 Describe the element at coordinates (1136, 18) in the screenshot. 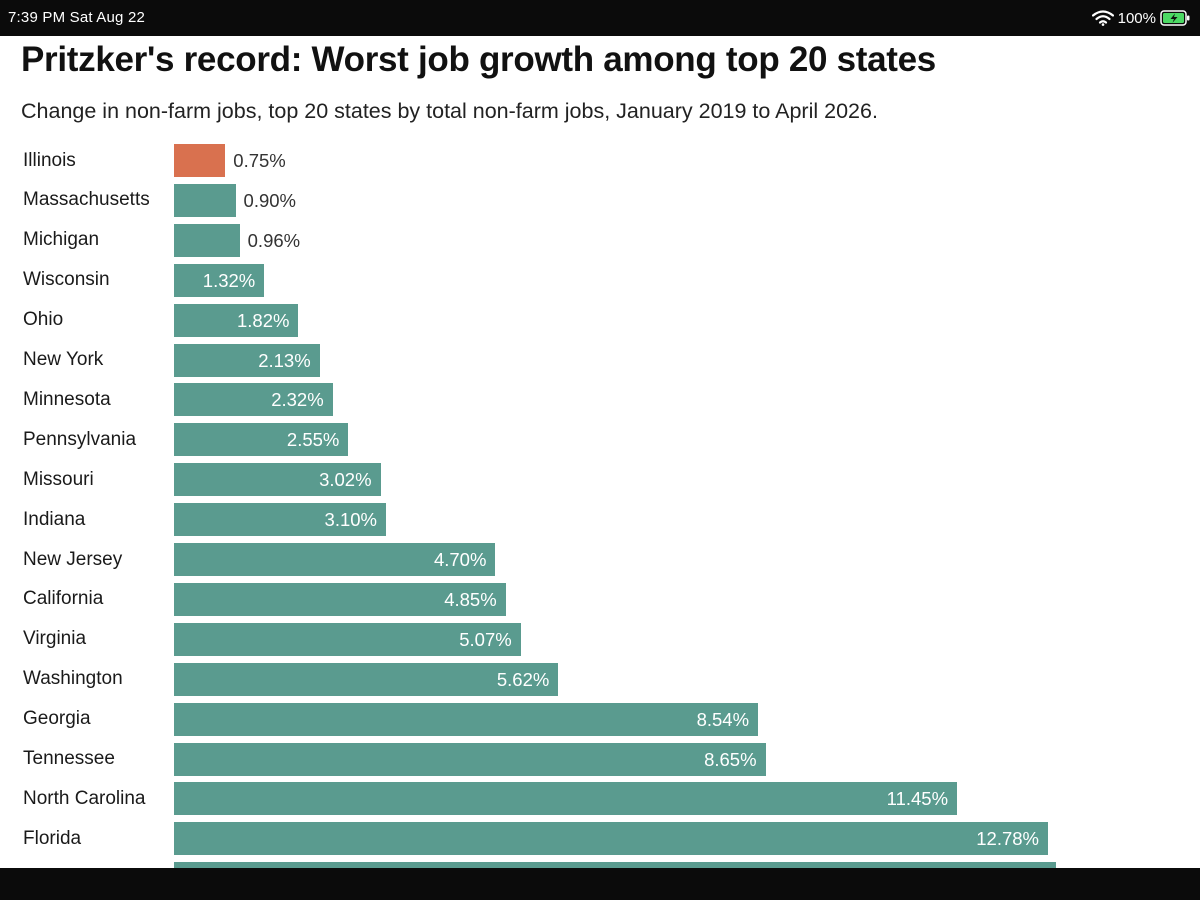

I see `battery-percentage: 100%` at that location.